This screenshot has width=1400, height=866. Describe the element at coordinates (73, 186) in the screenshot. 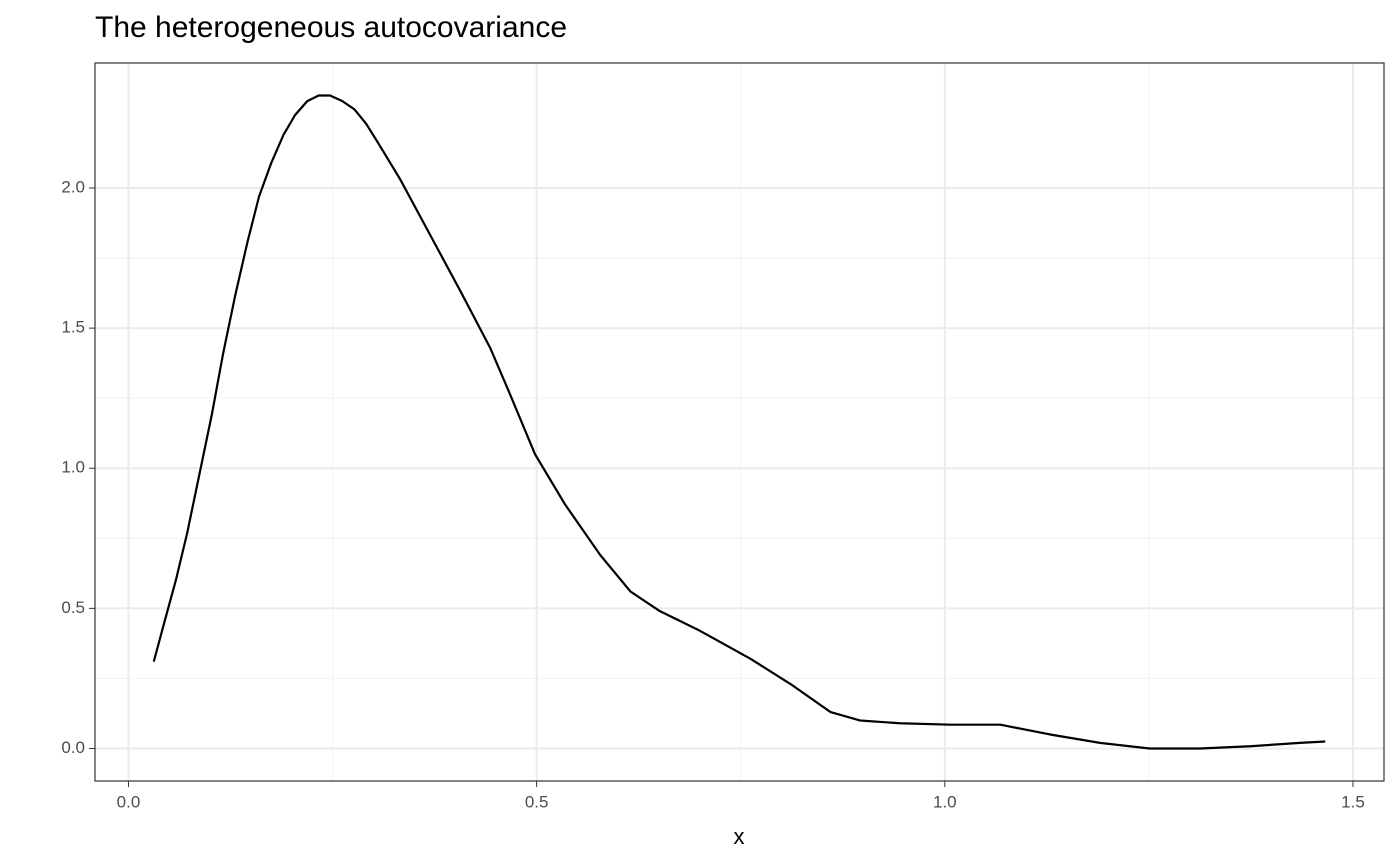

I see `y-tick-label: 2.0` at that location.